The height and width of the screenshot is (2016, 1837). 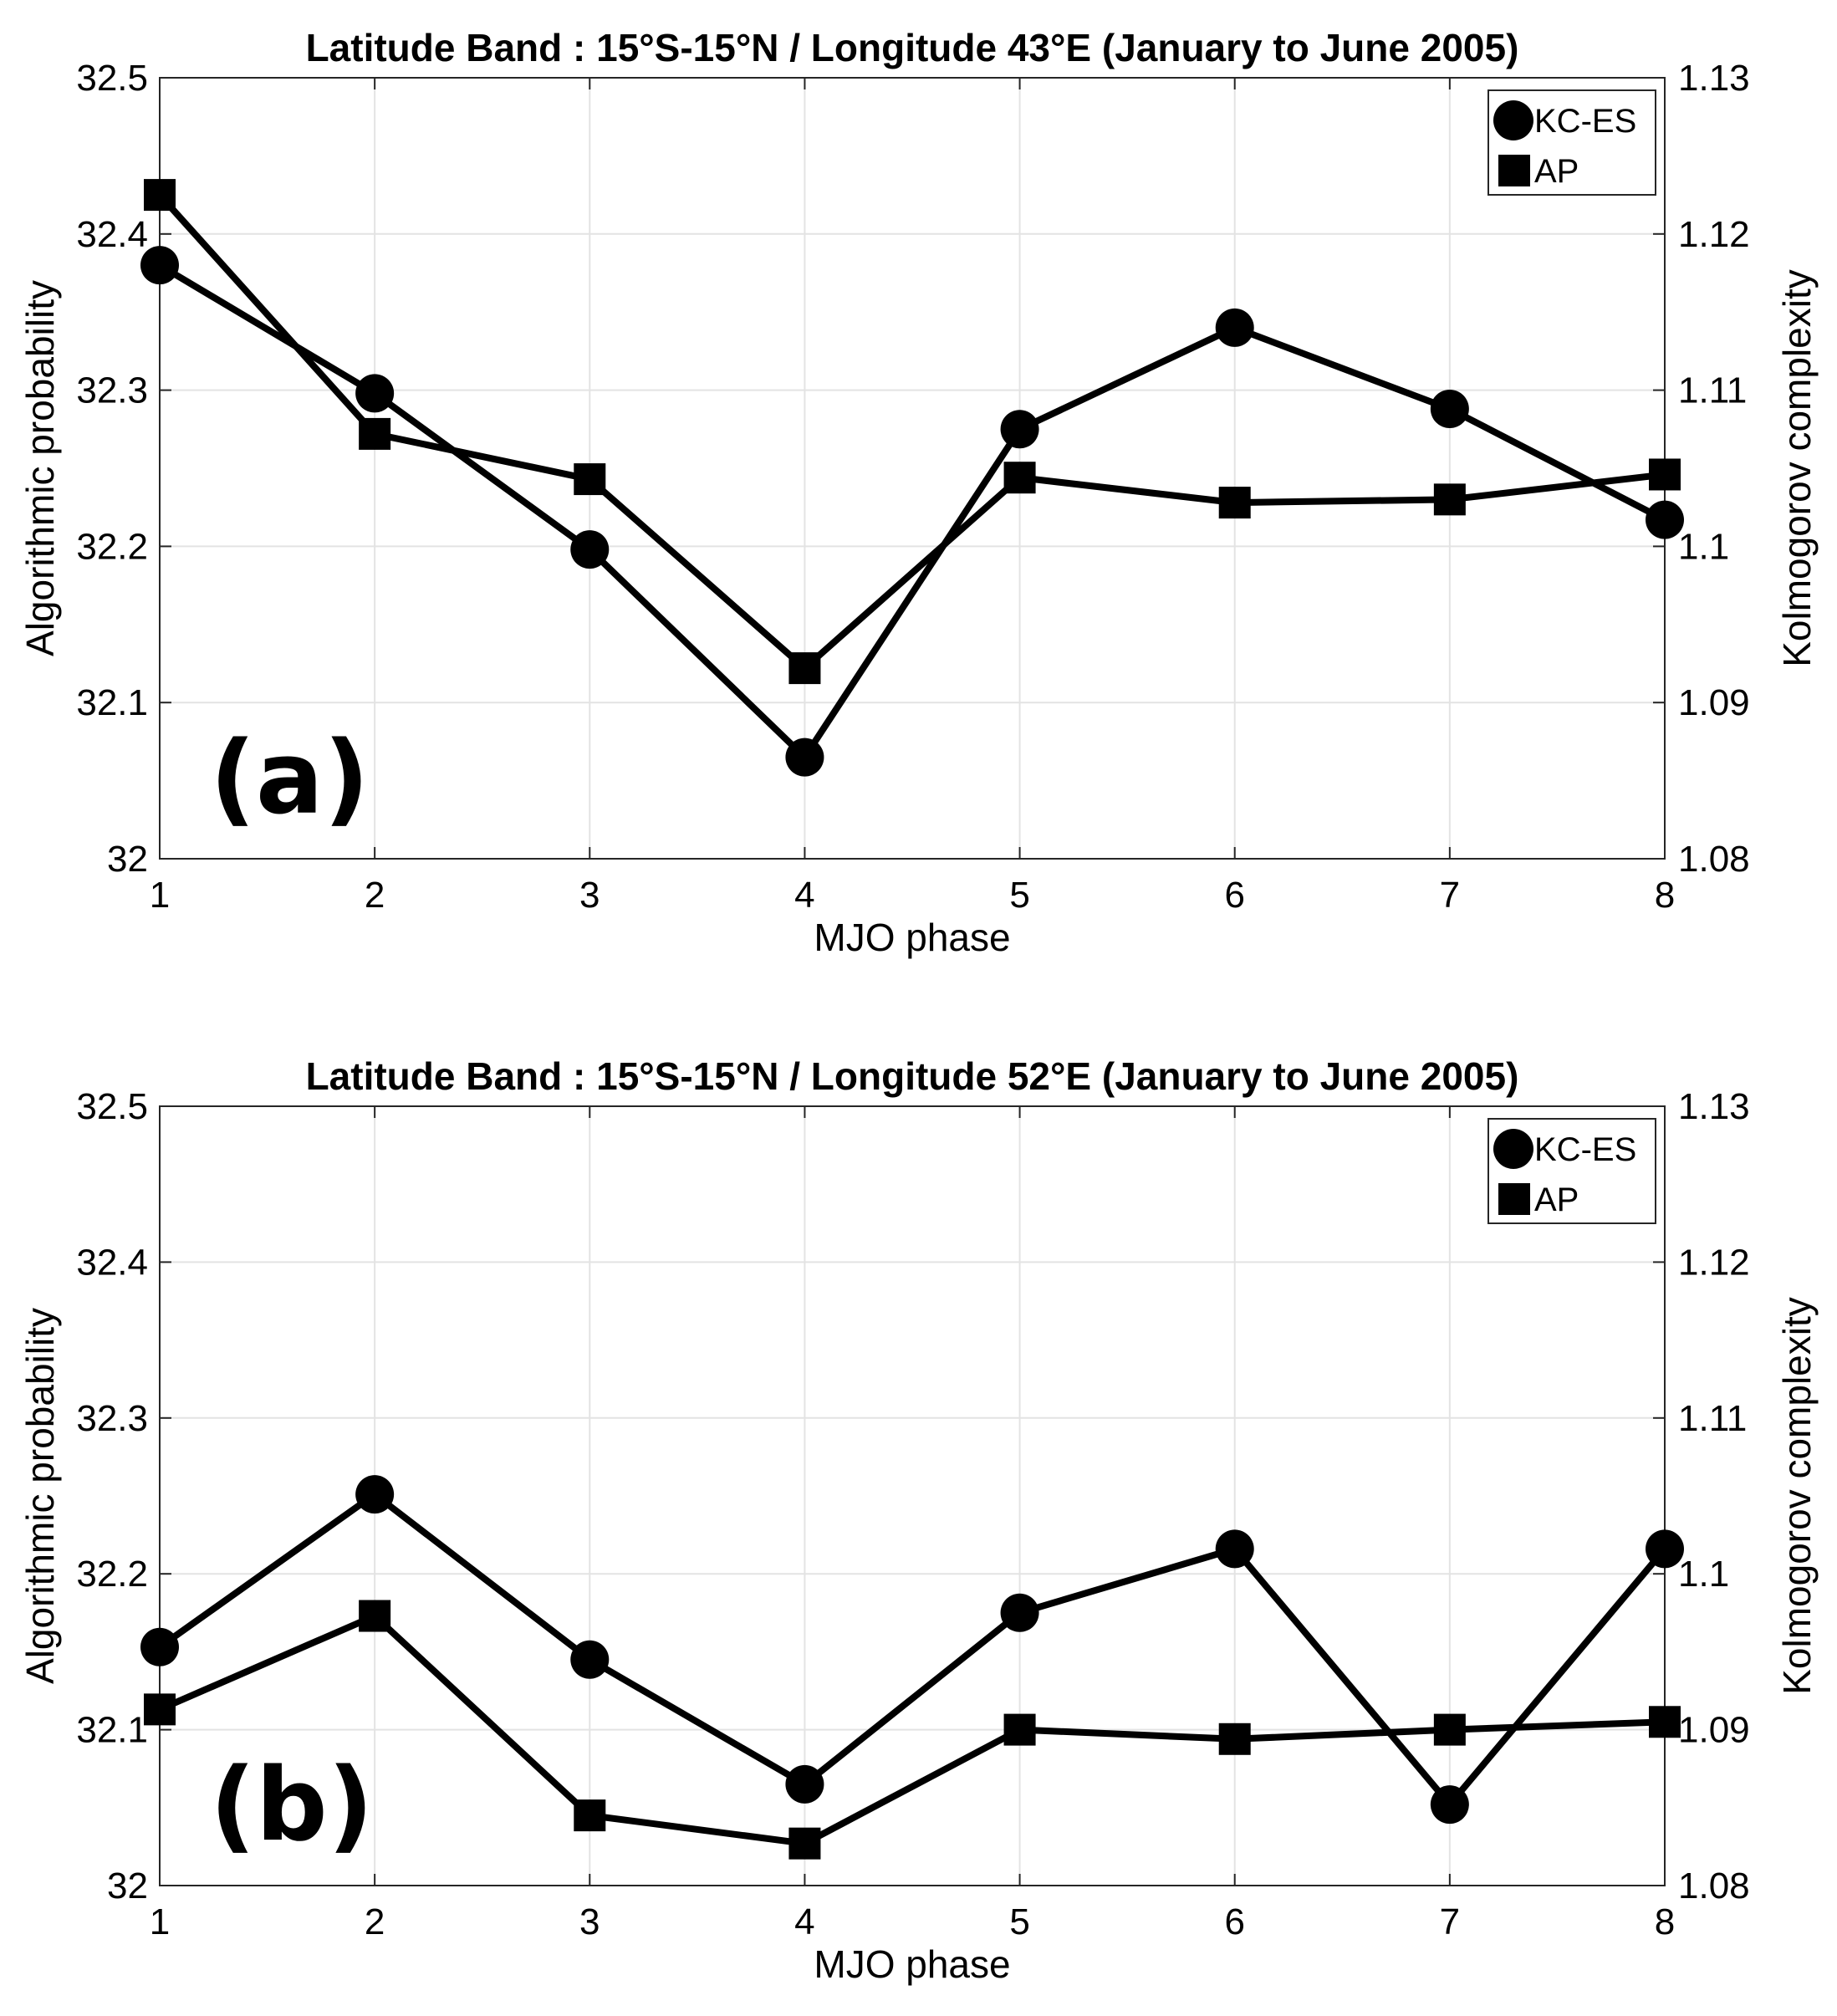 What do you see at coordinates (912, 1729) in the screenshot?
I see `series-line-ap` at bounding box center [912, 1729].